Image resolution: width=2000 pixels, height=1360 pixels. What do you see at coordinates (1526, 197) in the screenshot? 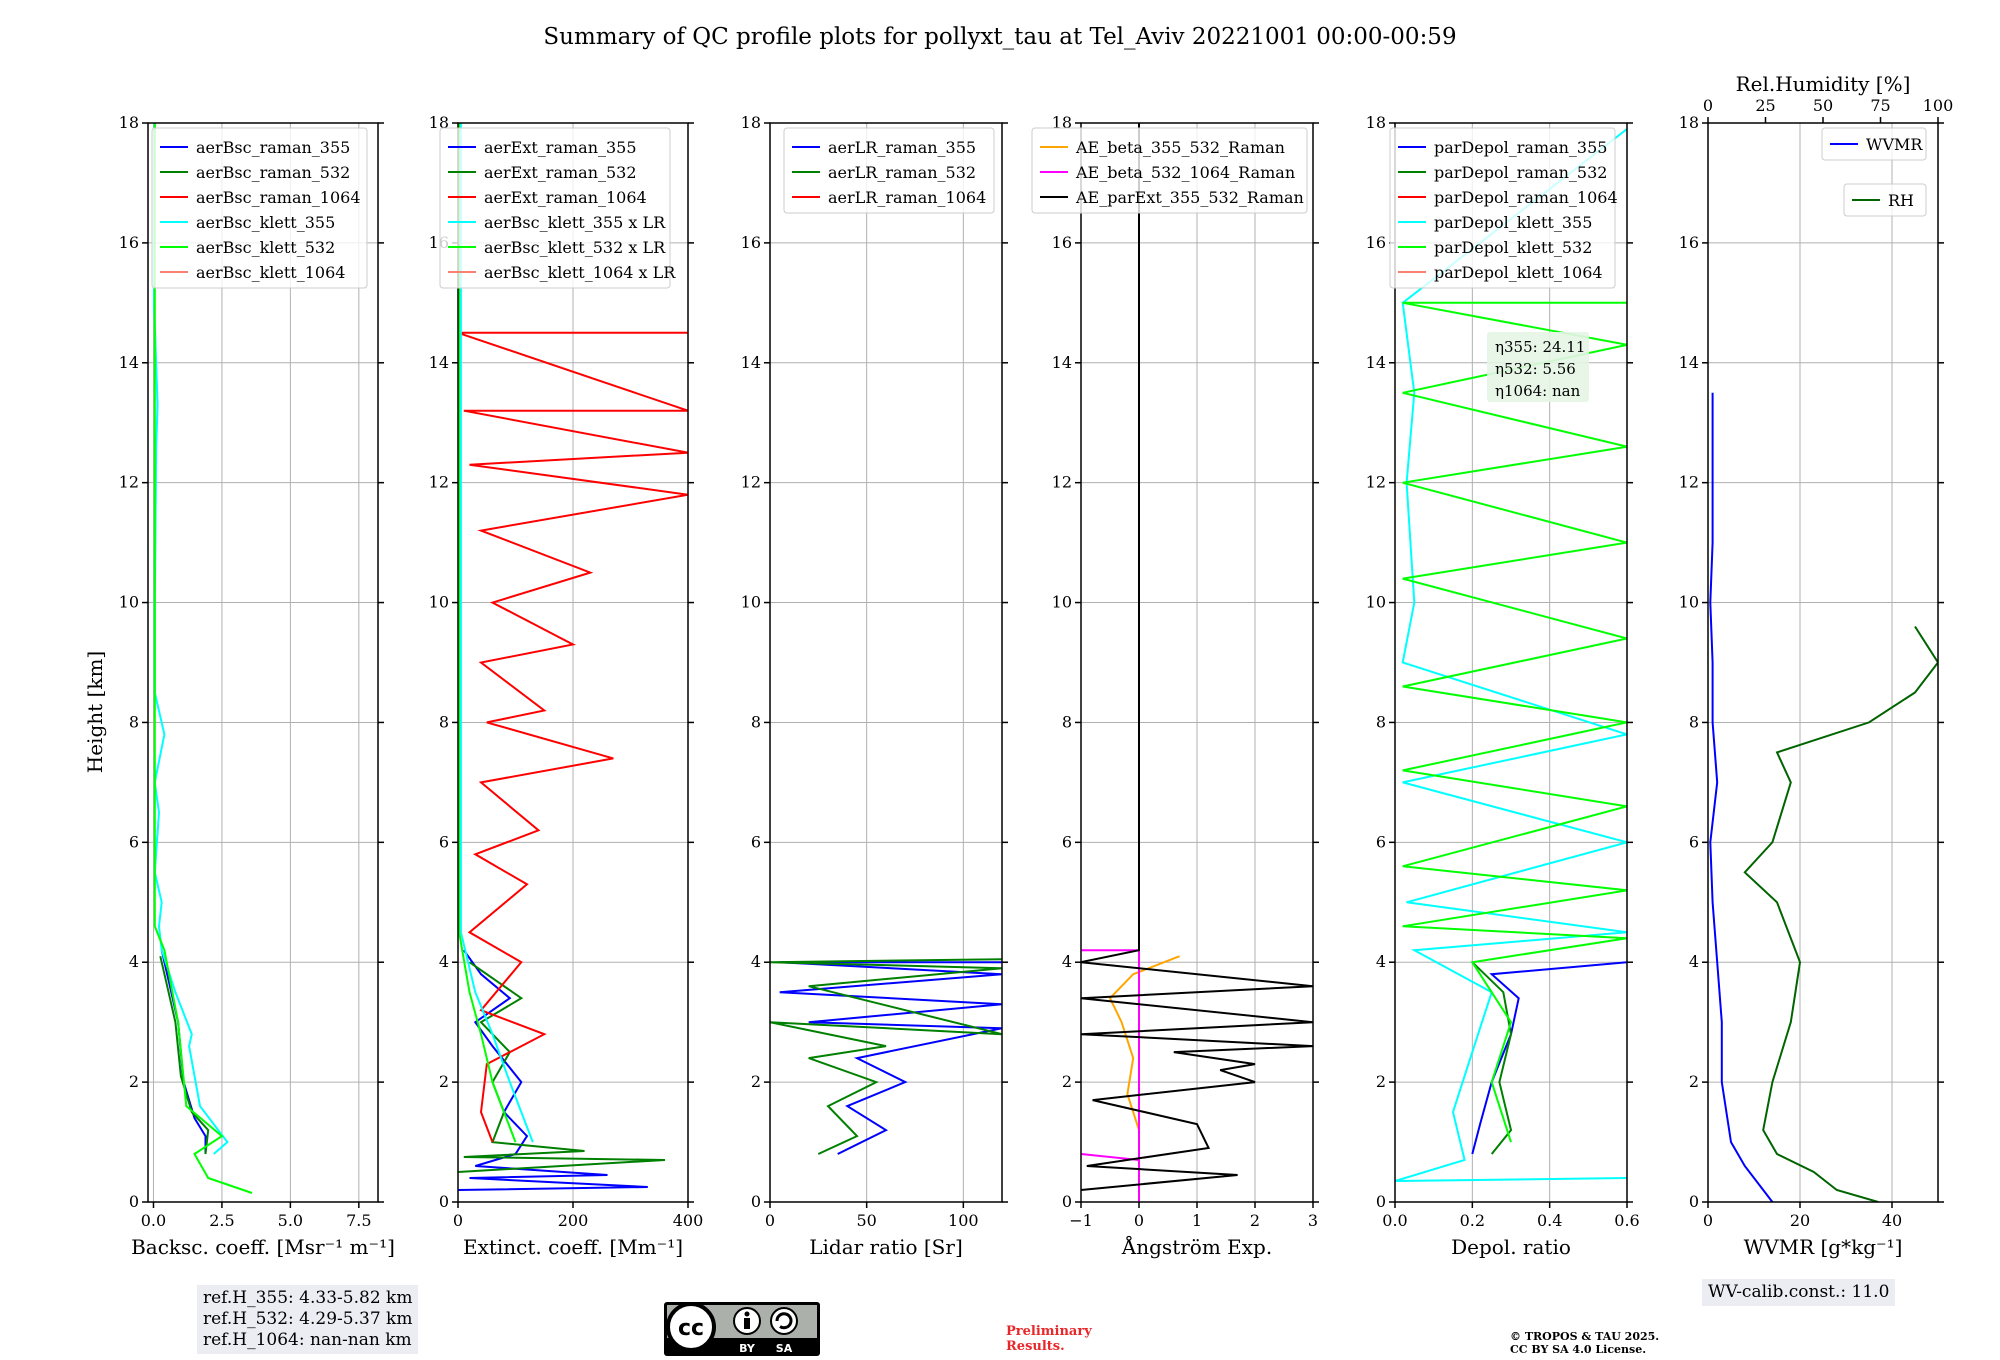
I see `legend-entry: parDepol_raman_1064` at bounding box center [1526, 197].